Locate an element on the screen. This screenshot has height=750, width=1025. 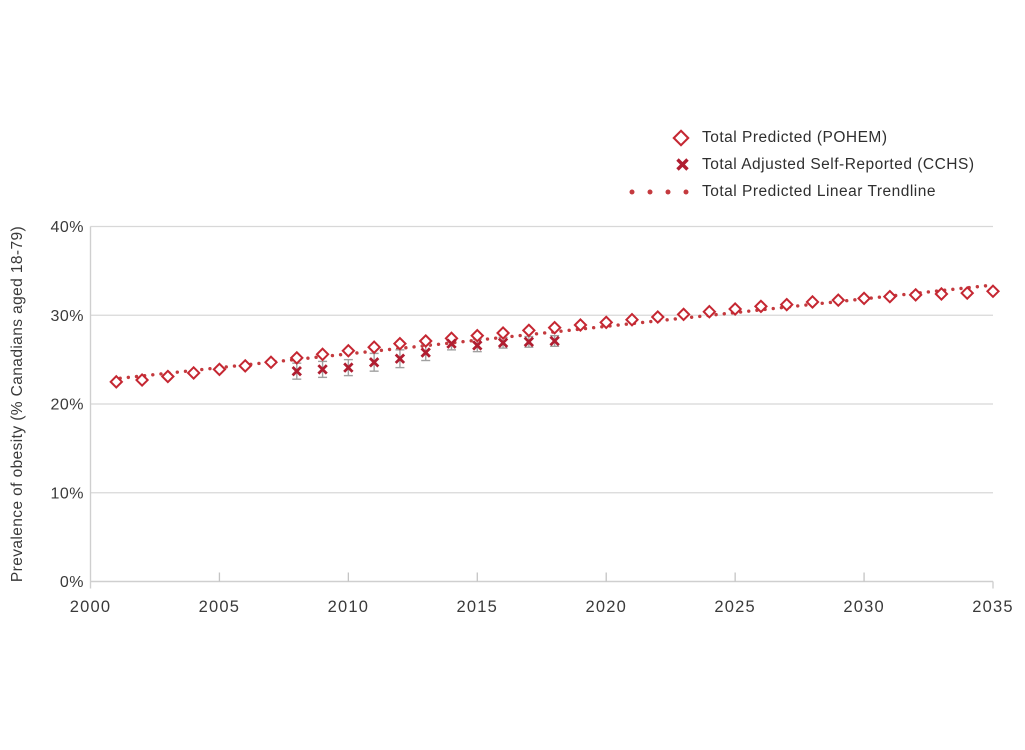
y-axis-ticks: 0% 10% 20% 30% 40% is located at coordinates (67, 405).